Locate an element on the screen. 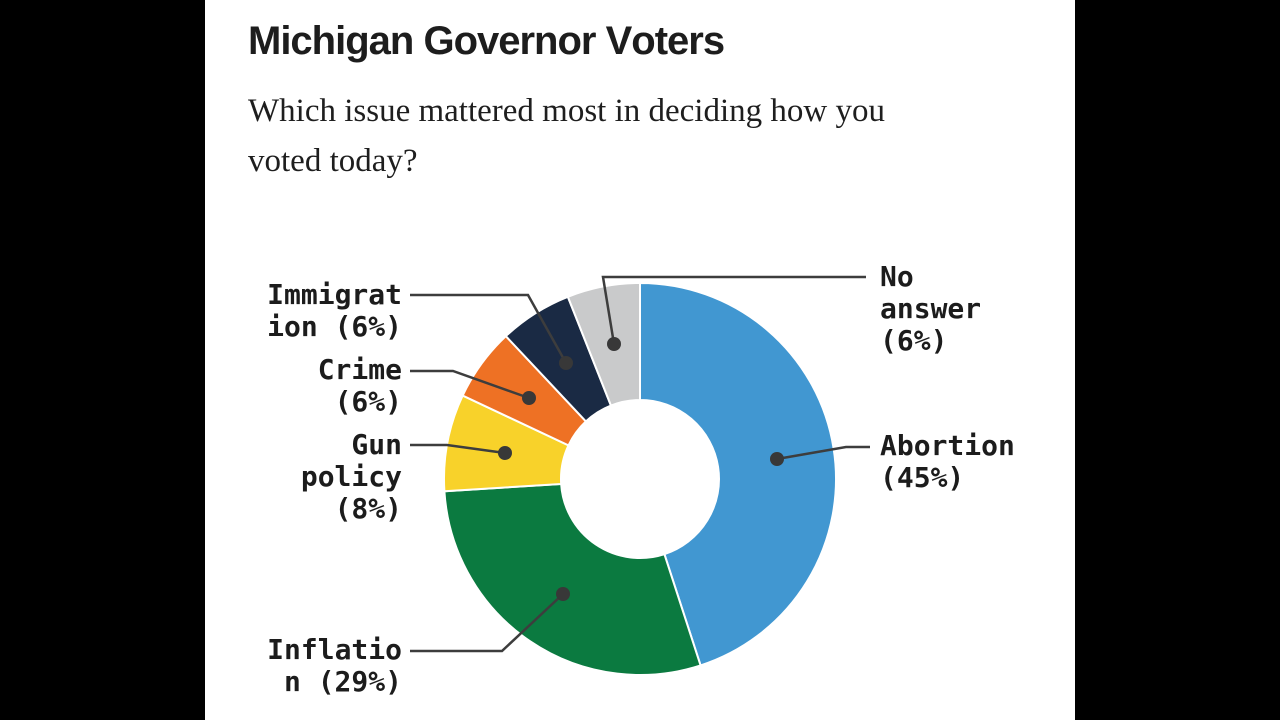 Image resolution: width=1280 pixels, height=720 pixels. slice-label-line: Abortion is located at coordinates (947, 445).